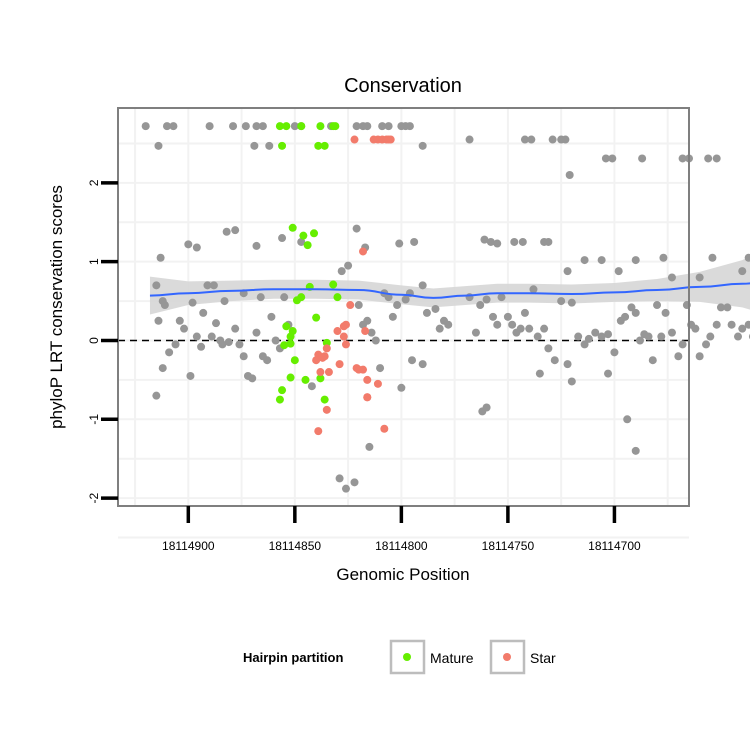 This screenshot has height=750, width=750. Describe the element at coordinates (293, 657) in the screenshot. I see `legend-title: Hairpin partition` at that location.